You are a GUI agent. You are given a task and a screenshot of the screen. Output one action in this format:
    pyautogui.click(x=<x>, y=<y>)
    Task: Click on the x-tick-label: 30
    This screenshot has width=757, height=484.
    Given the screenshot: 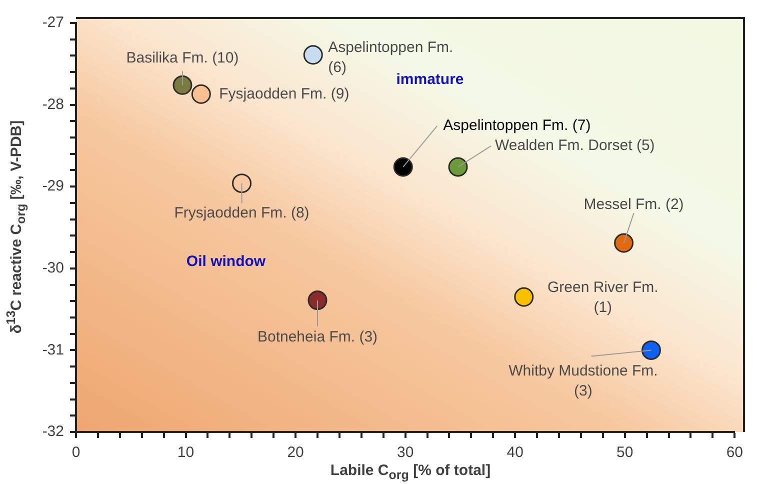 What is the action you would take?
    pyautogui.click(x=405, y=453)
    